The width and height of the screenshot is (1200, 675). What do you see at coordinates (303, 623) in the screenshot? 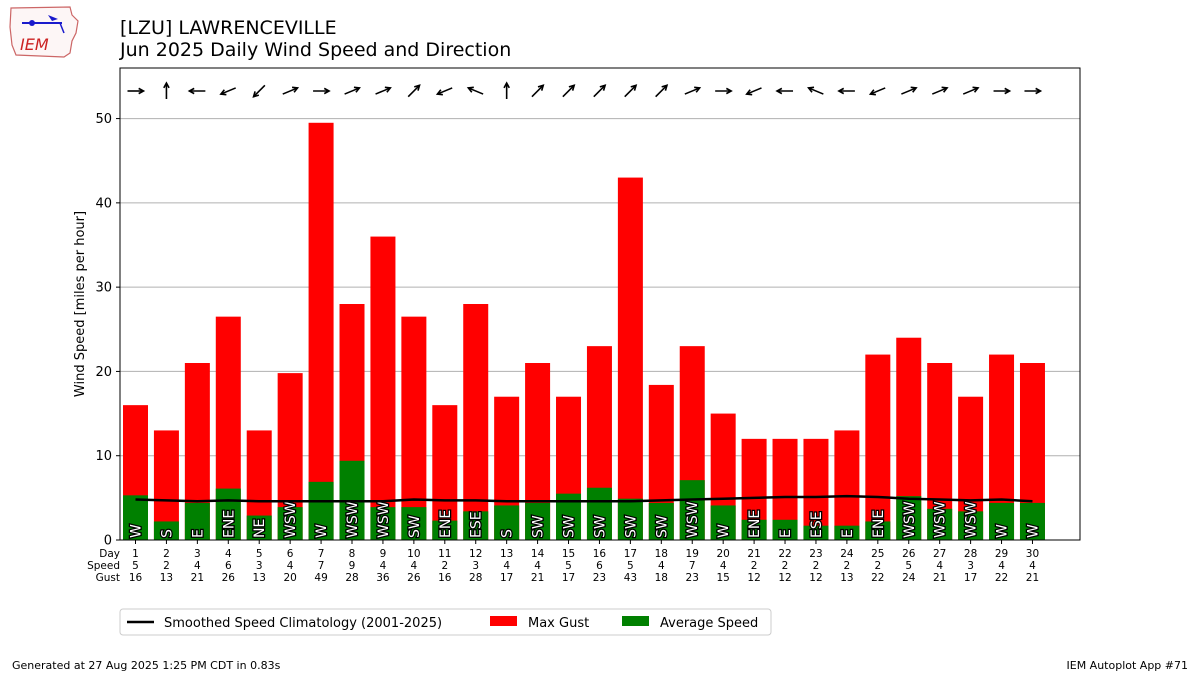
I see `legend-entry-climatology: Smoothed Speed Climatology (2001-2025)` at bounding box center [303, 623].